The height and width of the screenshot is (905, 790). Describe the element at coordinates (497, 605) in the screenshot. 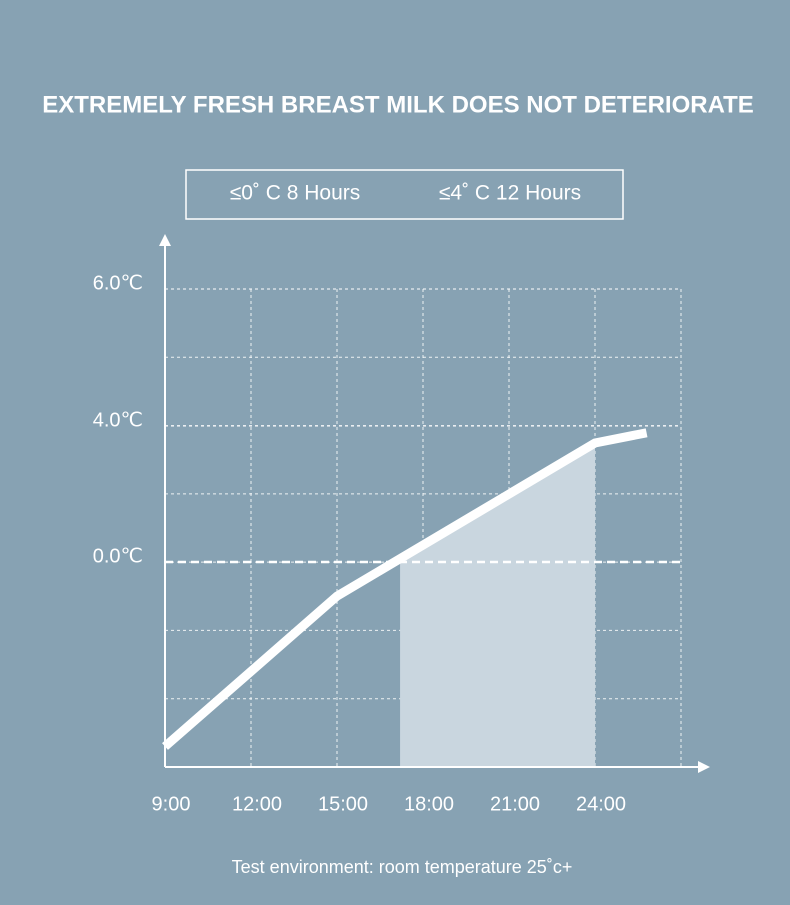

I see `shaded-area` at that location.